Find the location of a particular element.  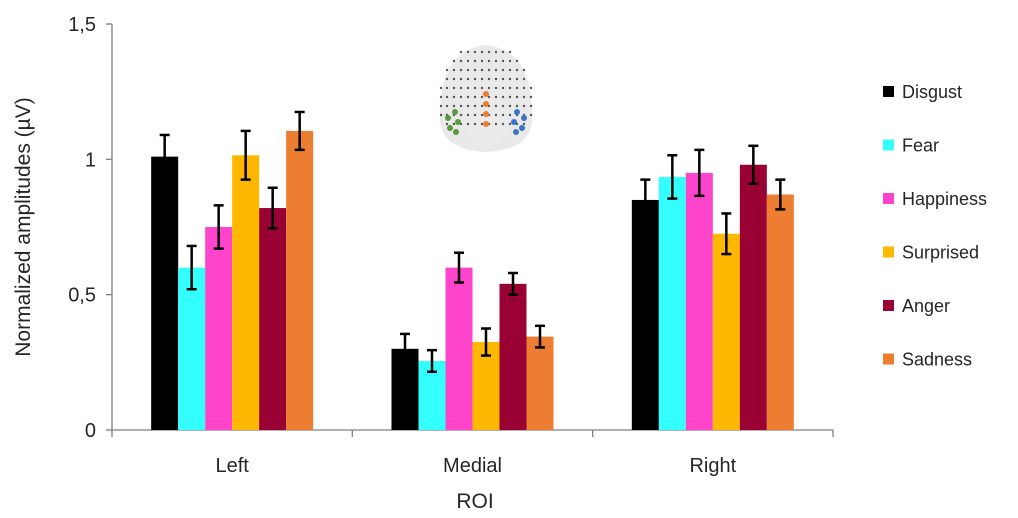

legend-label: Sadness is located at coordinates (937, 360).